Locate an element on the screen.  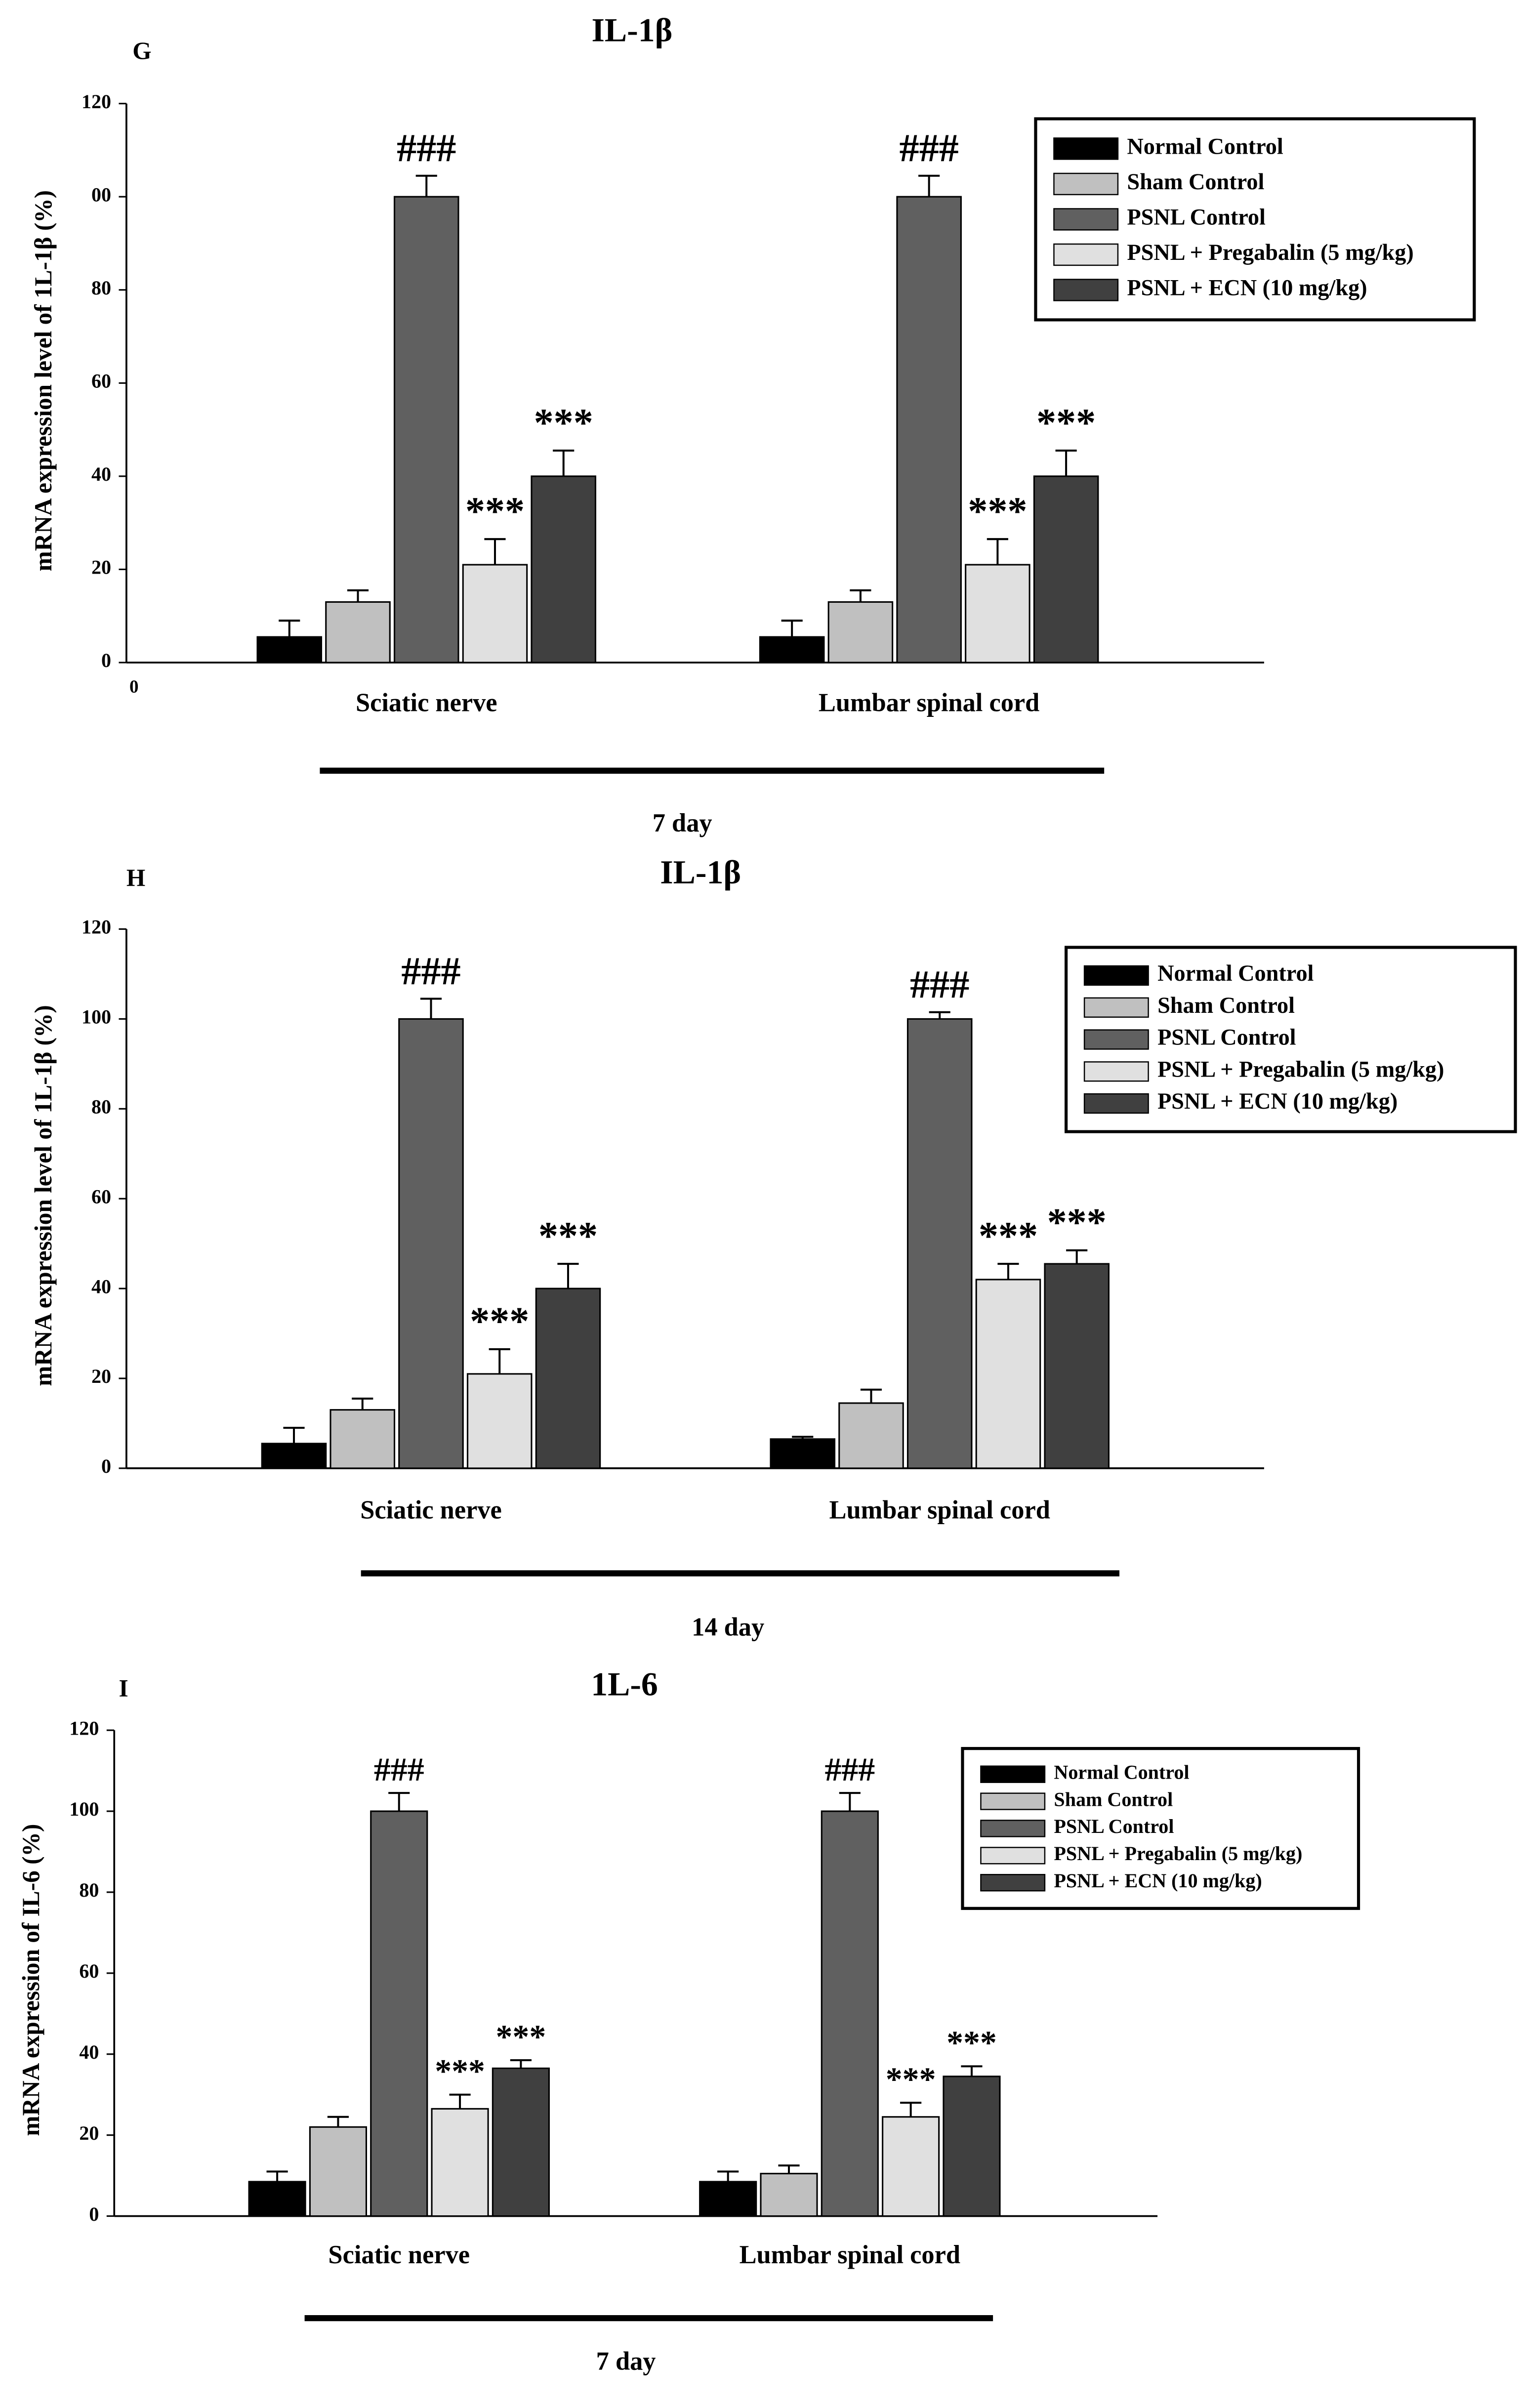
chart-title: 1L-6 is located at coordinates (624, 1683).